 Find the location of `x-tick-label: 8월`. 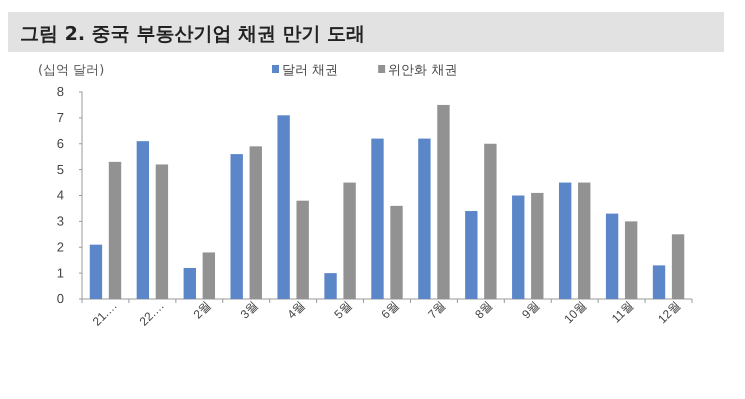

x-tick-label: 8월 is located at coordinates (484, 310).